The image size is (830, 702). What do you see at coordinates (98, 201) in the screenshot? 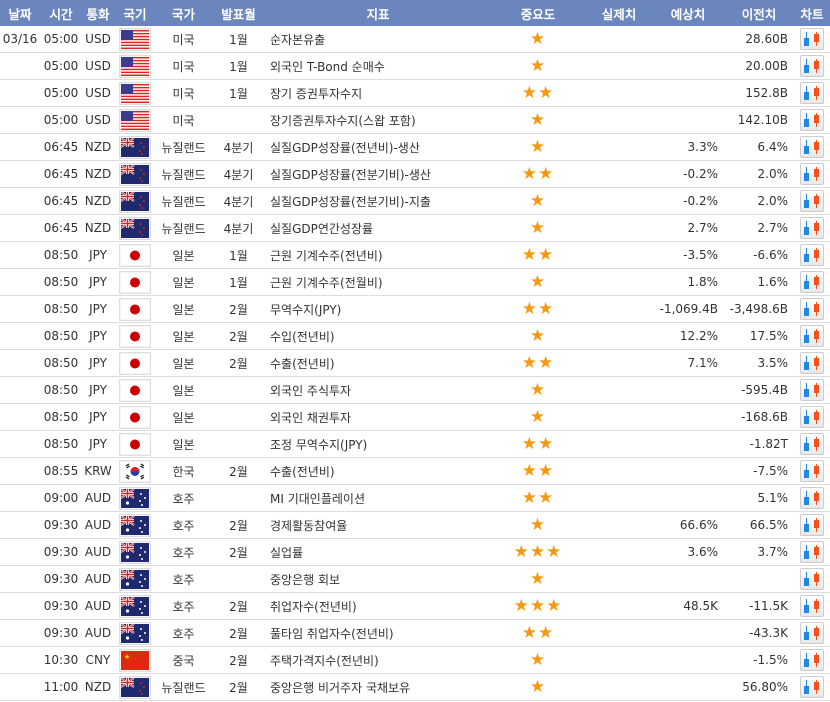
I see `currency-cell: NZD` at bounding box center [98, 201].